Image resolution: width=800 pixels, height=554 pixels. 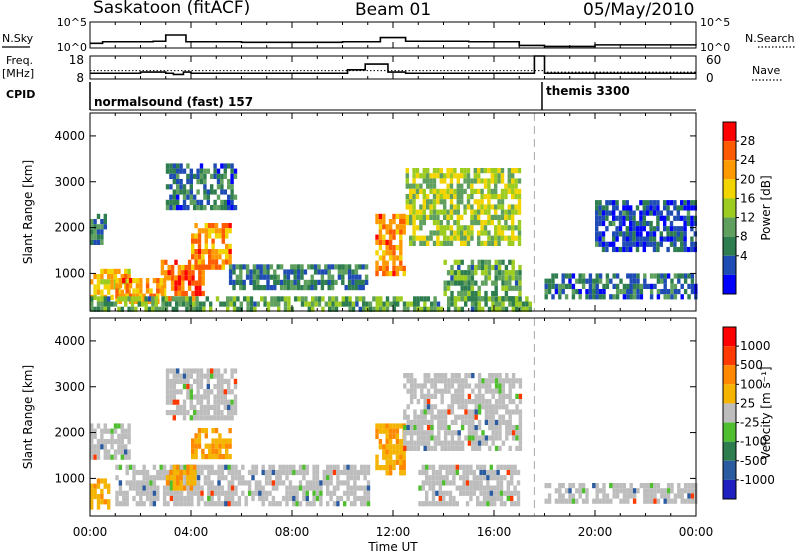 I want to click on power-colorbar-tick-label: 12, so click(x=747, y=218).